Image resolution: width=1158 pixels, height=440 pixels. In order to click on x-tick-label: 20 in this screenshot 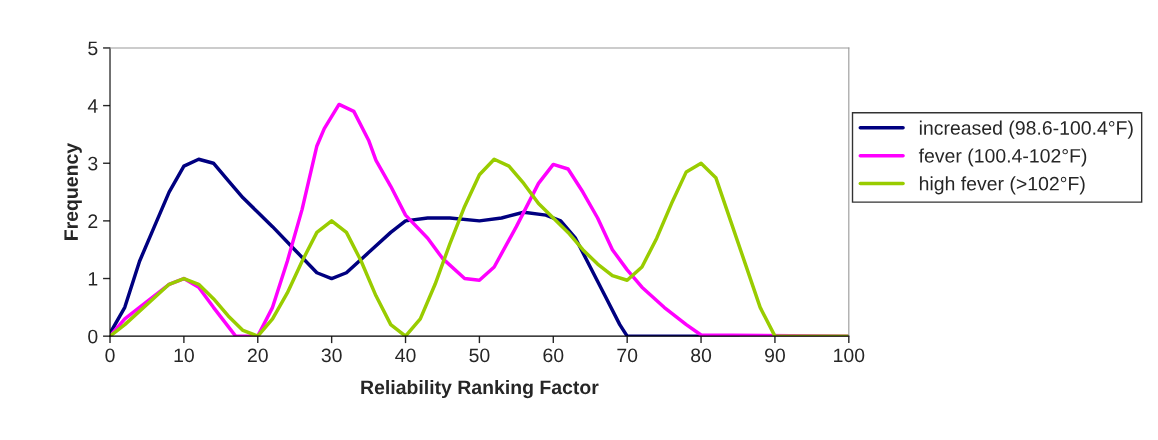, I will do `click(257, 355)`.